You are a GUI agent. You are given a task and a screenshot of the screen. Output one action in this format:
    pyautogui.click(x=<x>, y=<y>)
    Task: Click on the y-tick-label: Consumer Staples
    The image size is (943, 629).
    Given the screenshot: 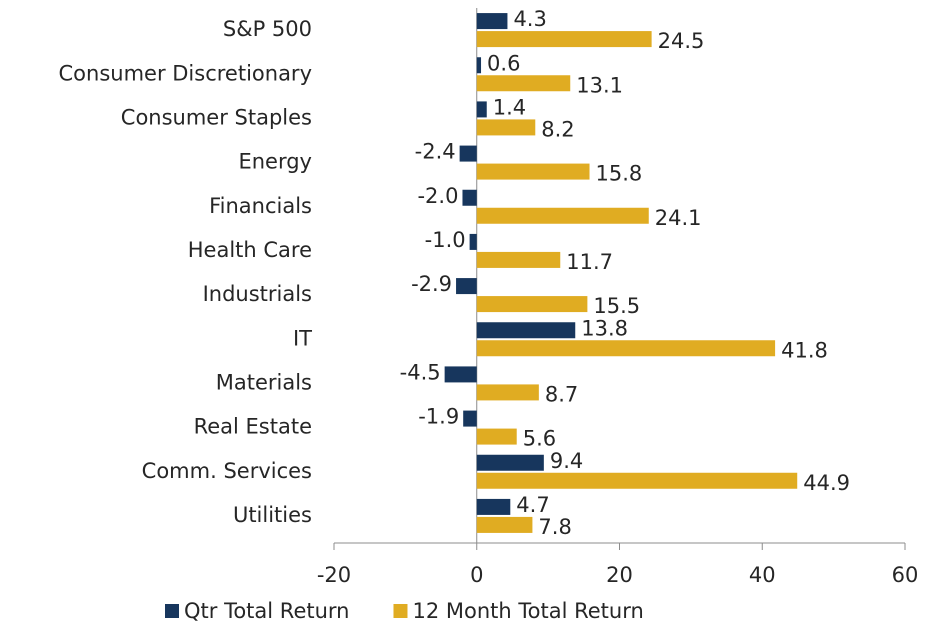 What is the action you would take?
    pyautogui.click(x=216, y=117)
    